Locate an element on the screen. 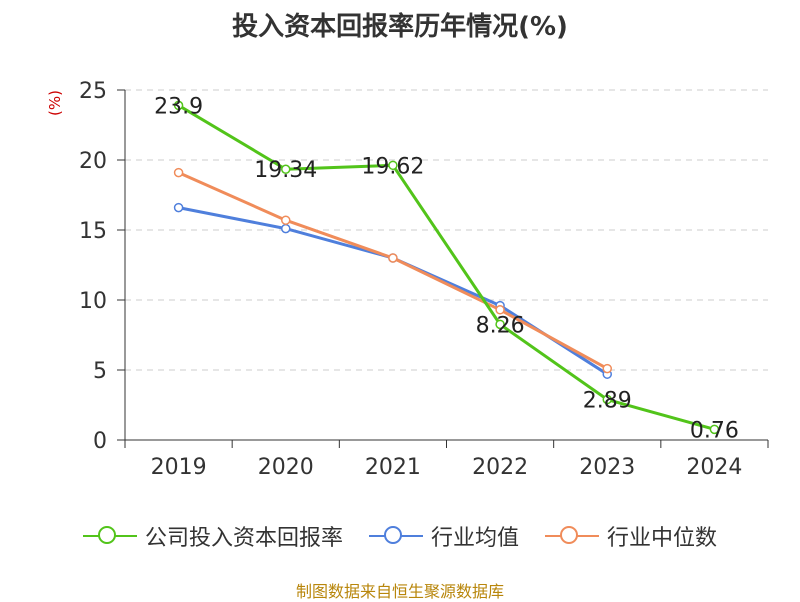 The image size is (800, 602). y-tick-label: 10 is located at coordinates (93, 301).